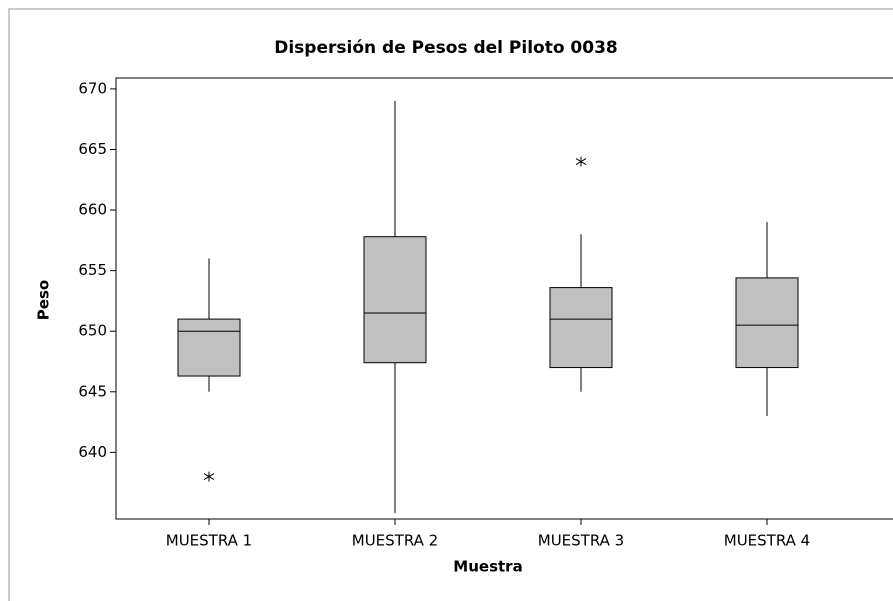  Describe the element at coordinates (92, 270) in the screenshot. I see `y-tick-label: 655` at that location.